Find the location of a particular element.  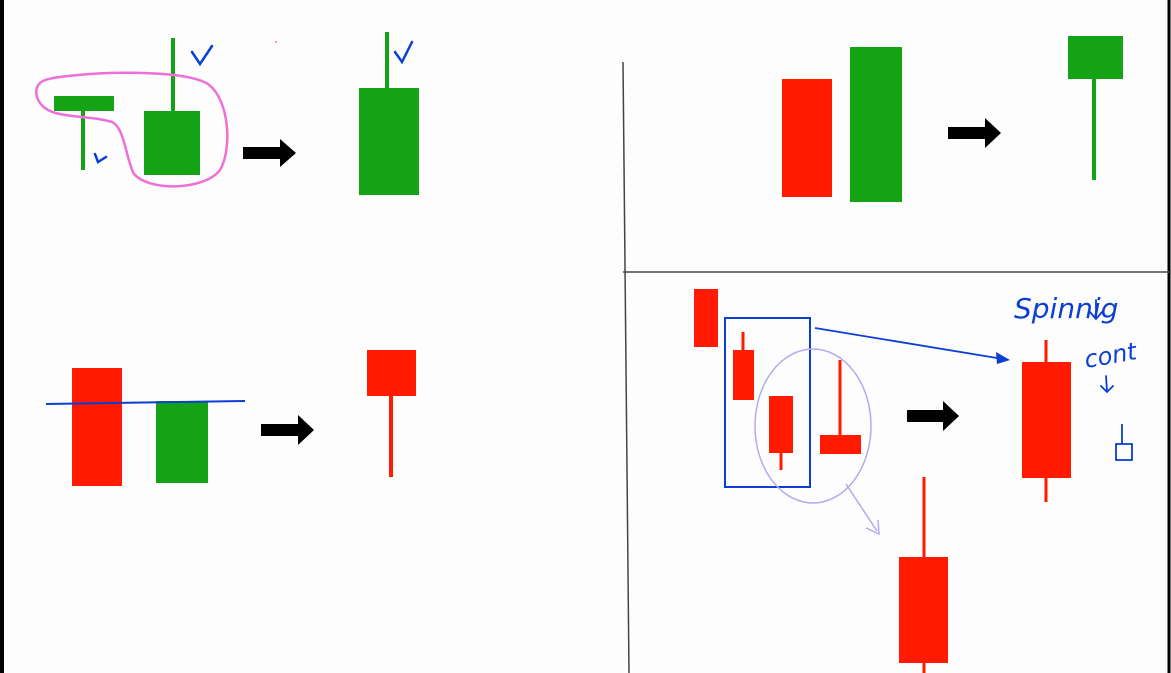

handwriting-note-spinning: Spinnig is located at coordinates (1066, 308).